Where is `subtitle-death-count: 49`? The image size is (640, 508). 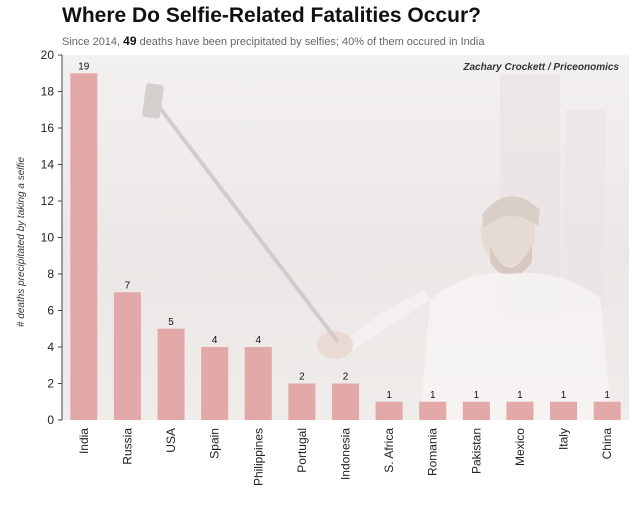
subtitle-death-count: 49 is located at coordinates (130, 41).